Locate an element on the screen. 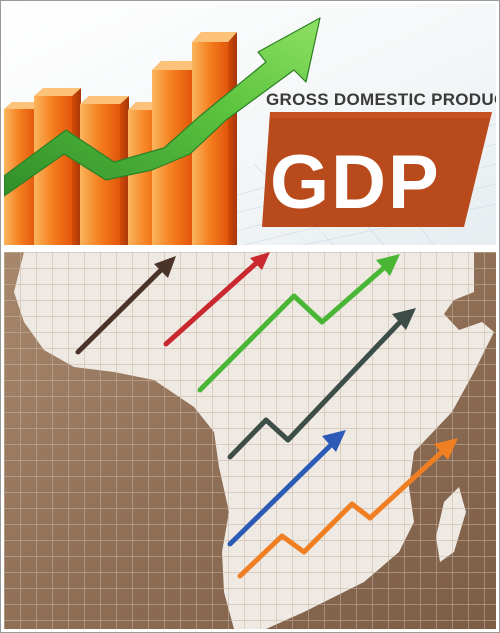 This screenshot has height=633, width=500. orange-zigzag-arrow is located at coordinates (347, 508).